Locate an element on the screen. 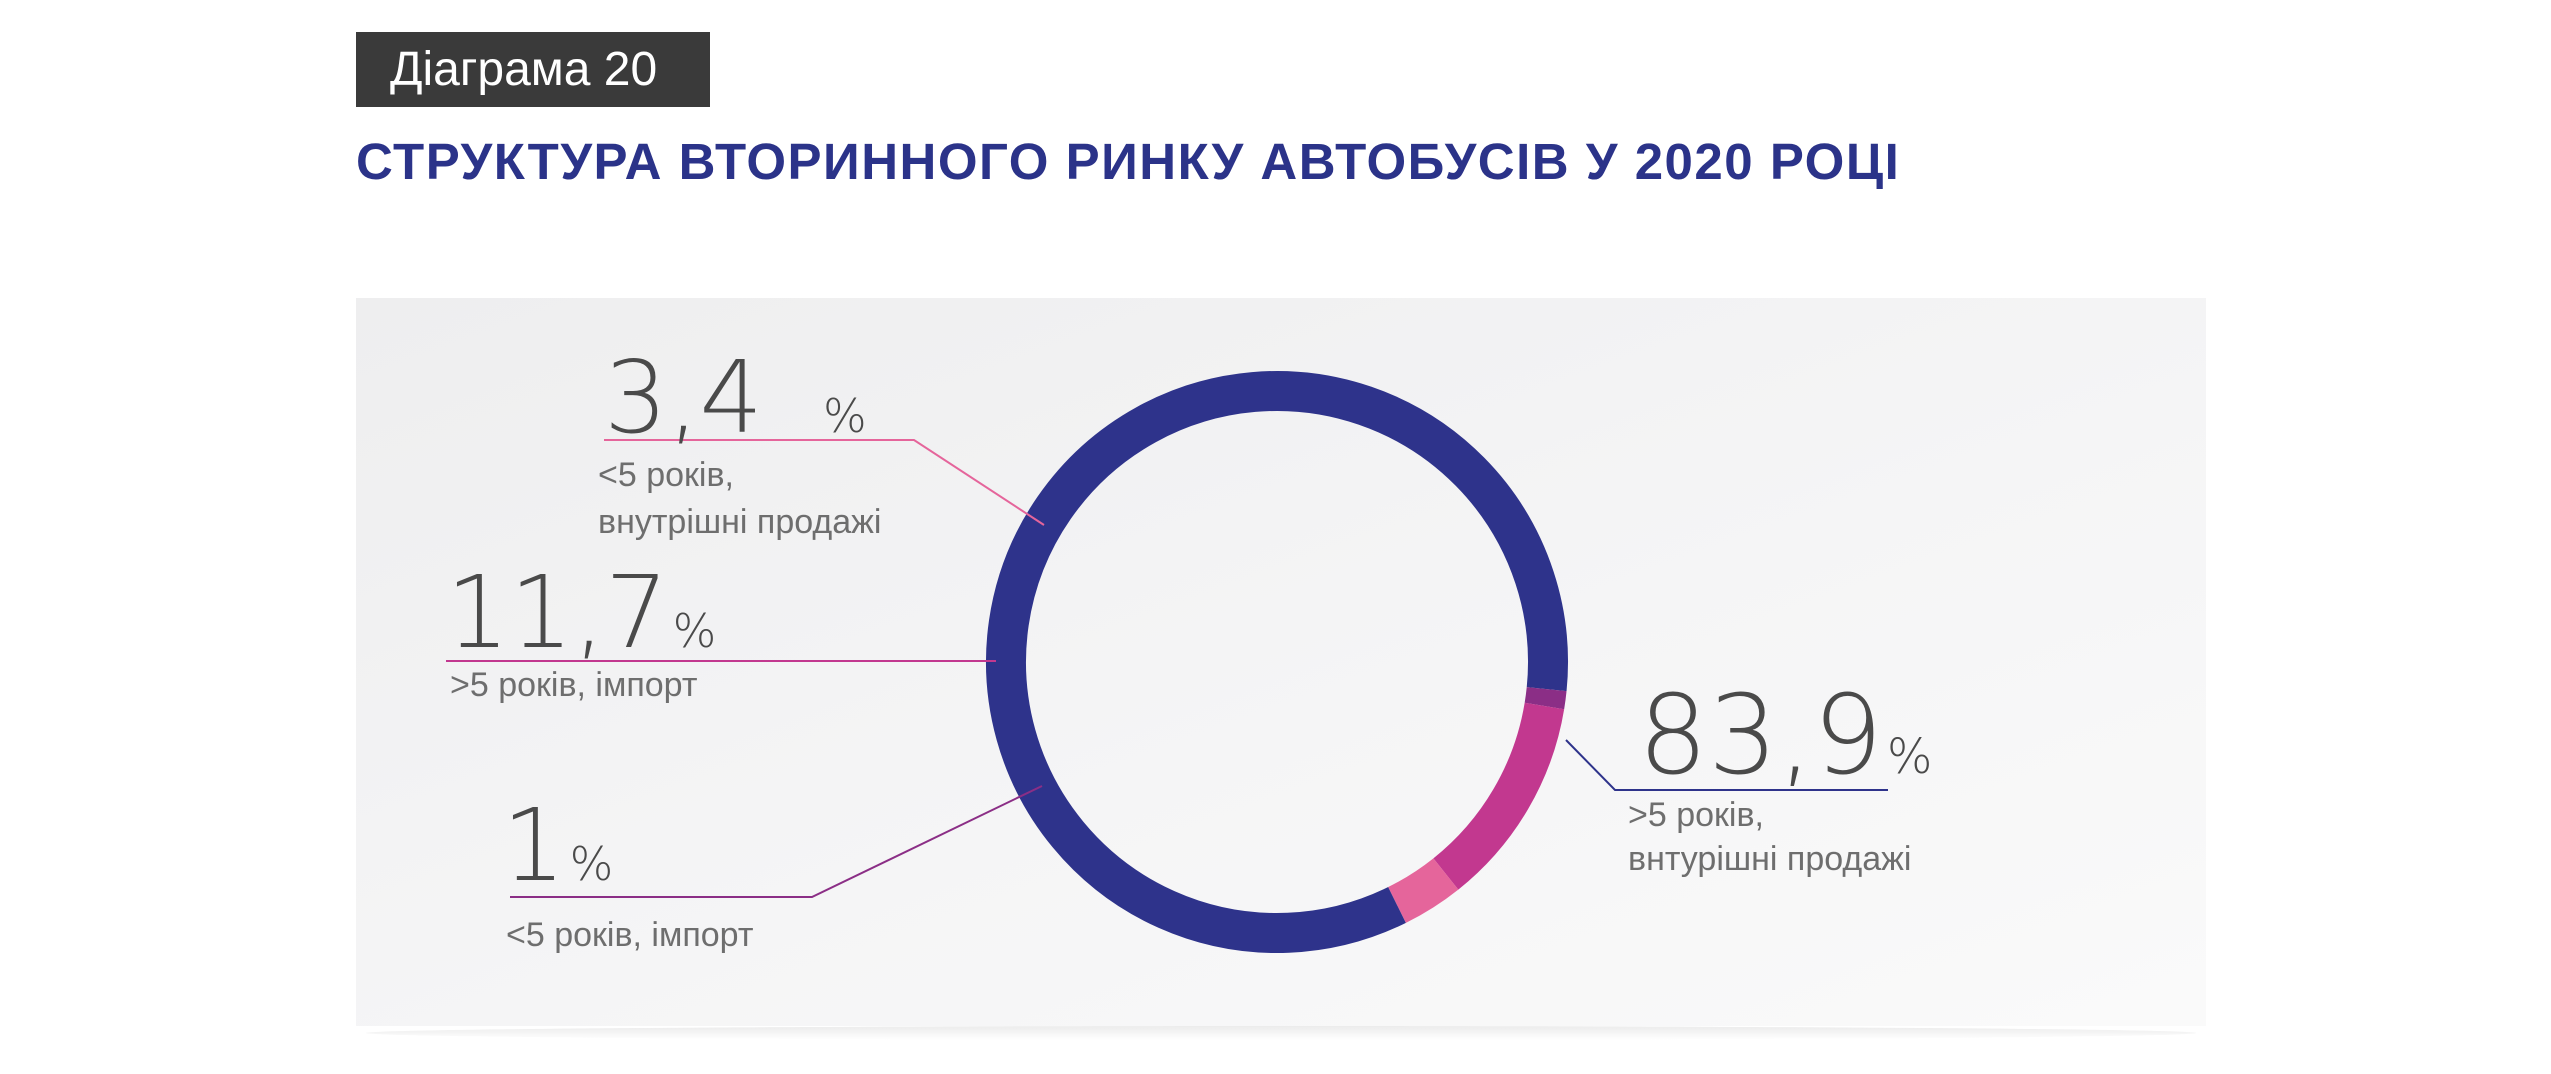 This screenshot has height=1074, width=2551. category-label-0-0: >5 років, is located at coordinates (1696, 815).